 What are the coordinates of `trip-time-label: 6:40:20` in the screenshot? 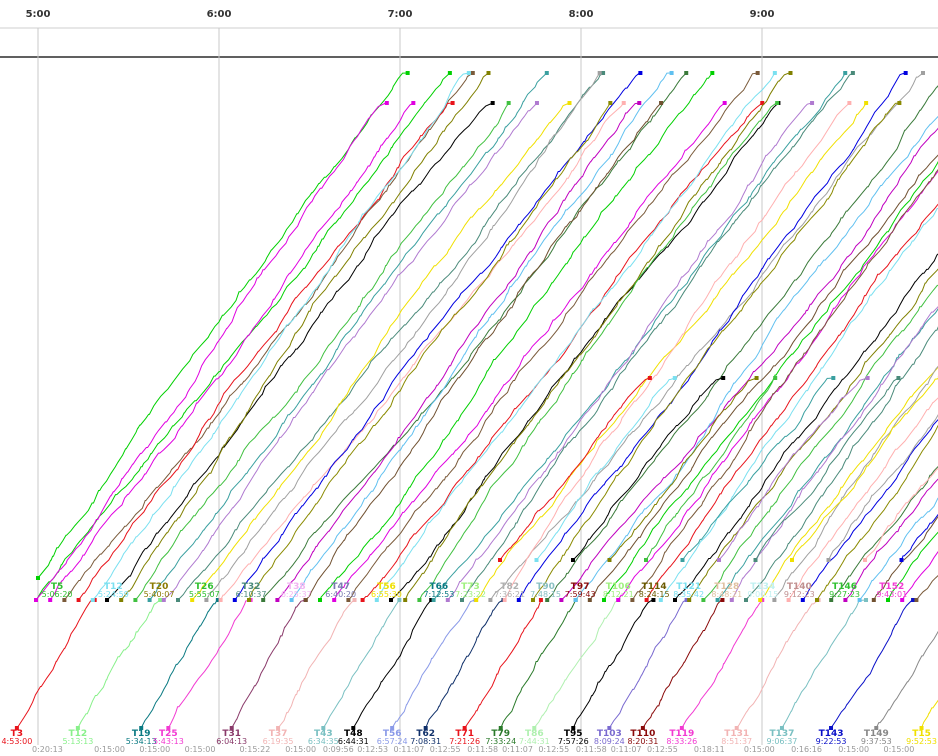 It's located at (340, 594).